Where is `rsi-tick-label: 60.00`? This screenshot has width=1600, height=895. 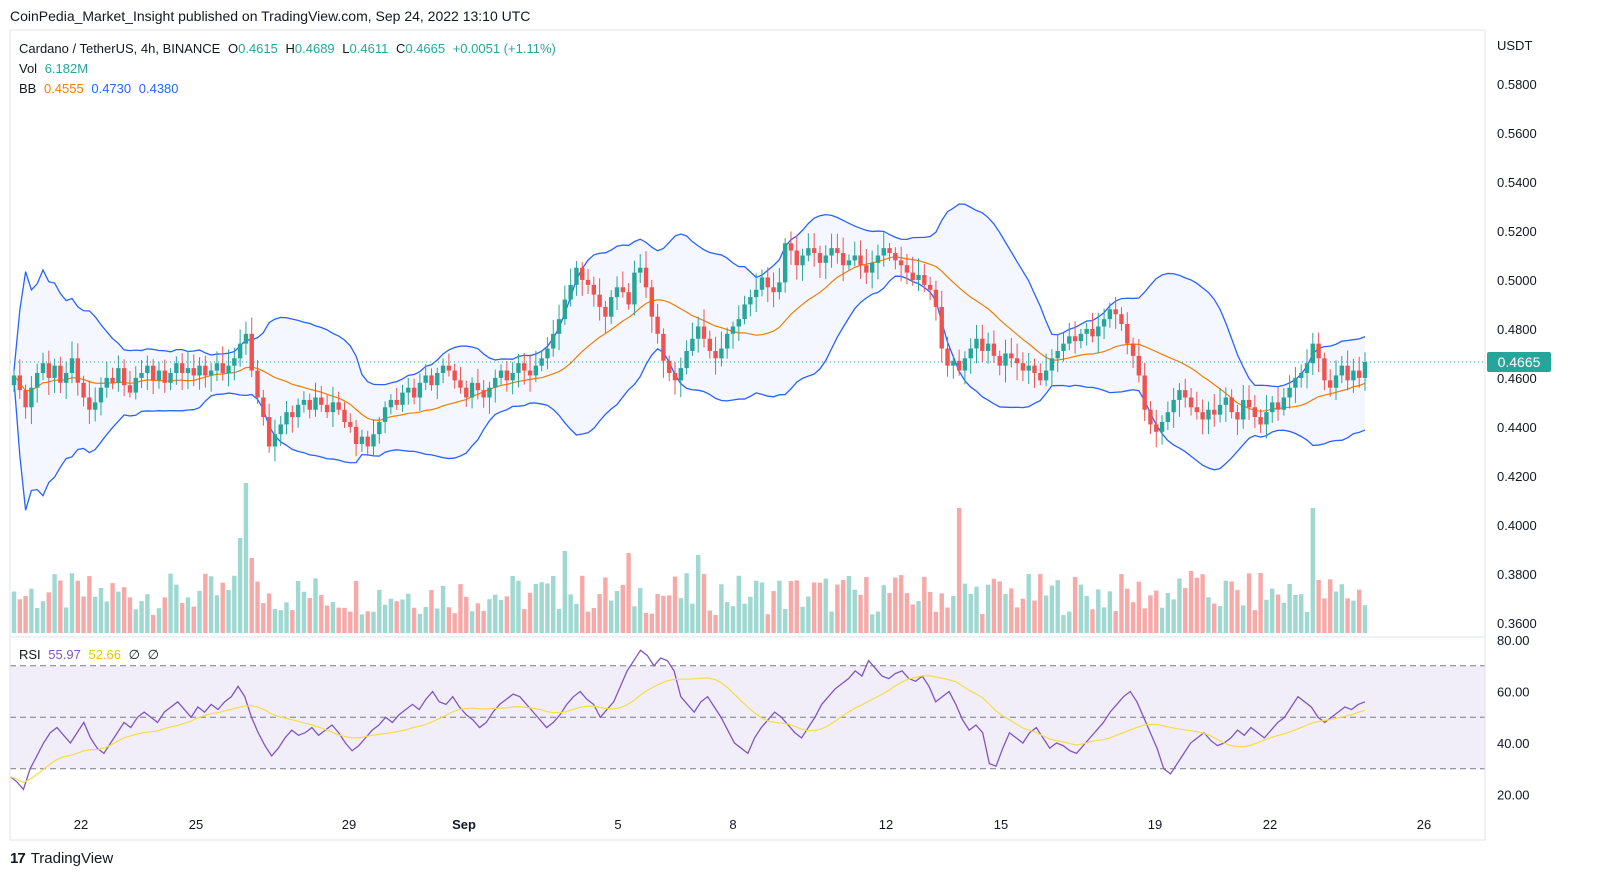 rsi-tick-label: 60.00 is located at coordinates (1513, 692).